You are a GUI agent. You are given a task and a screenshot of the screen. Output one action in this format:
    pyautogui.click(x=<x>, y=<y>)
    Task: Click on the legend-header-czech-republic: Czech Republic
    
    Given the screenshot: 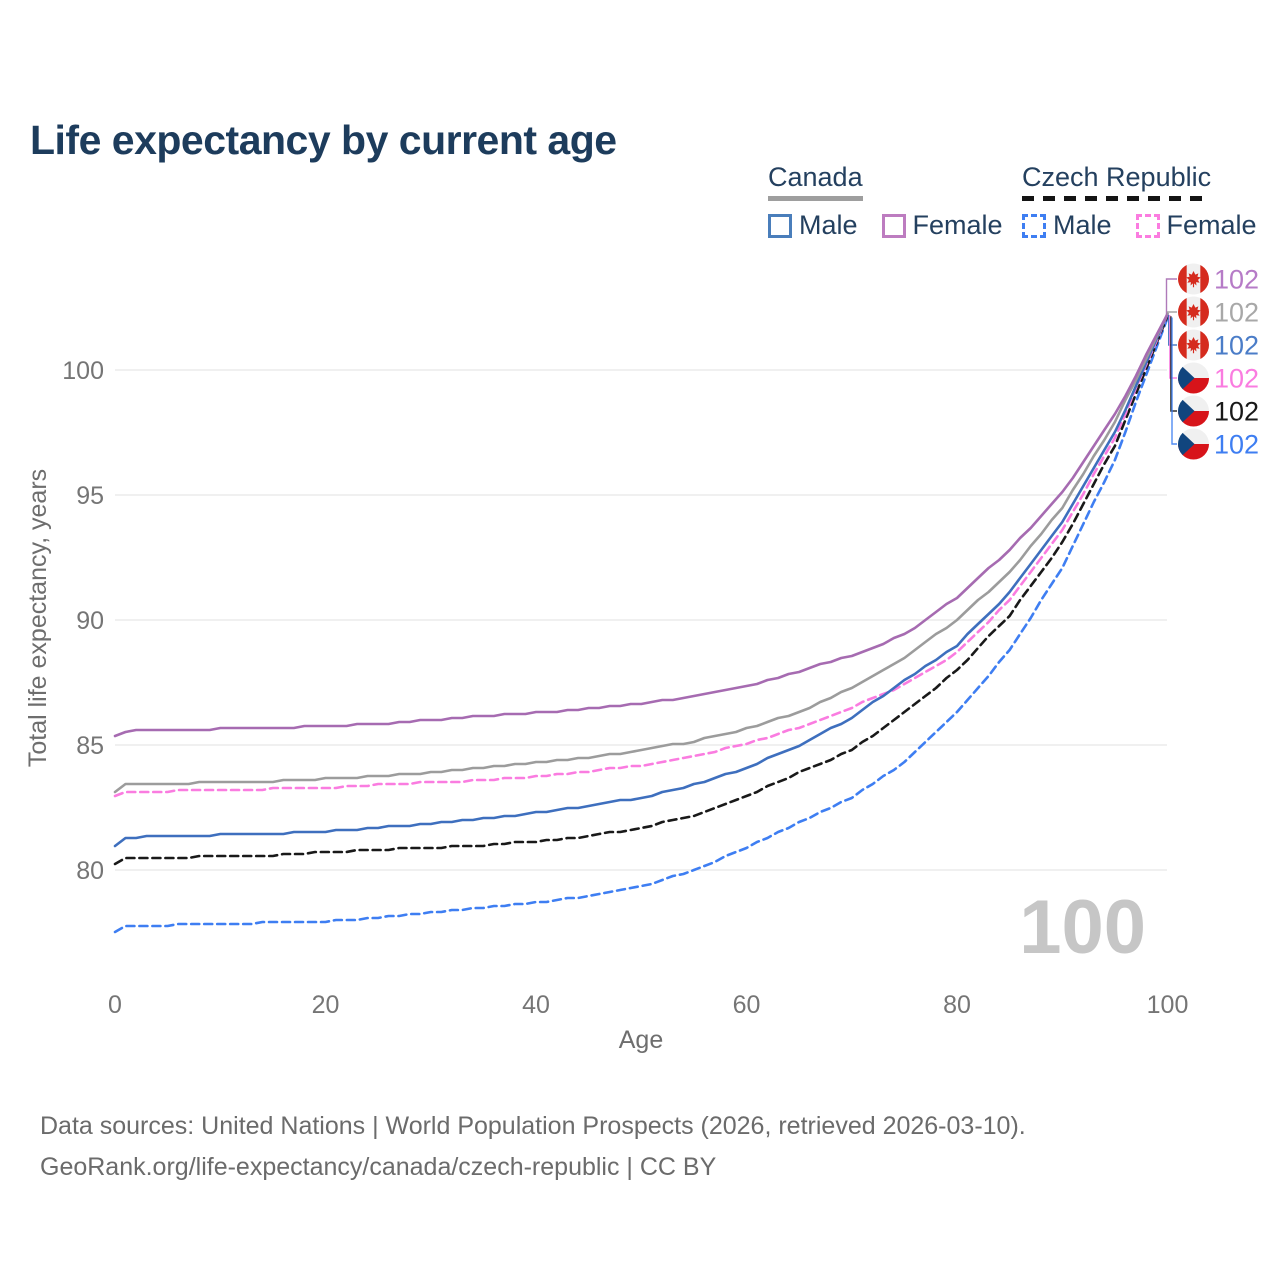 What is the action you would take?
    pyautogui.click(x=1117, y=181)
    